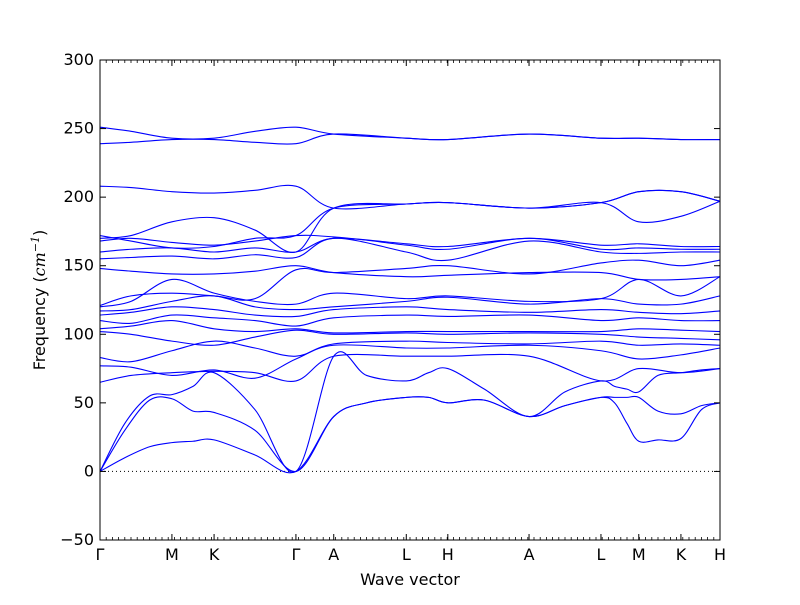 This screenshot has height=605, width=800. Describe the element at coordinates (39, 264) in the screenshot. I see `y-axis-unit: cm` at that location.